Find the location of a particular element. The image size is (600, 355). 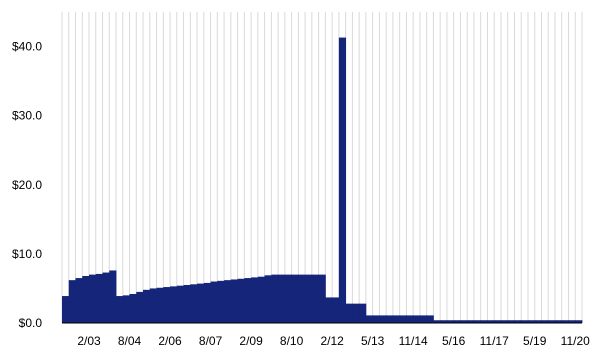

x-tick-label: 5/13 is located at coordinates (373, 341).